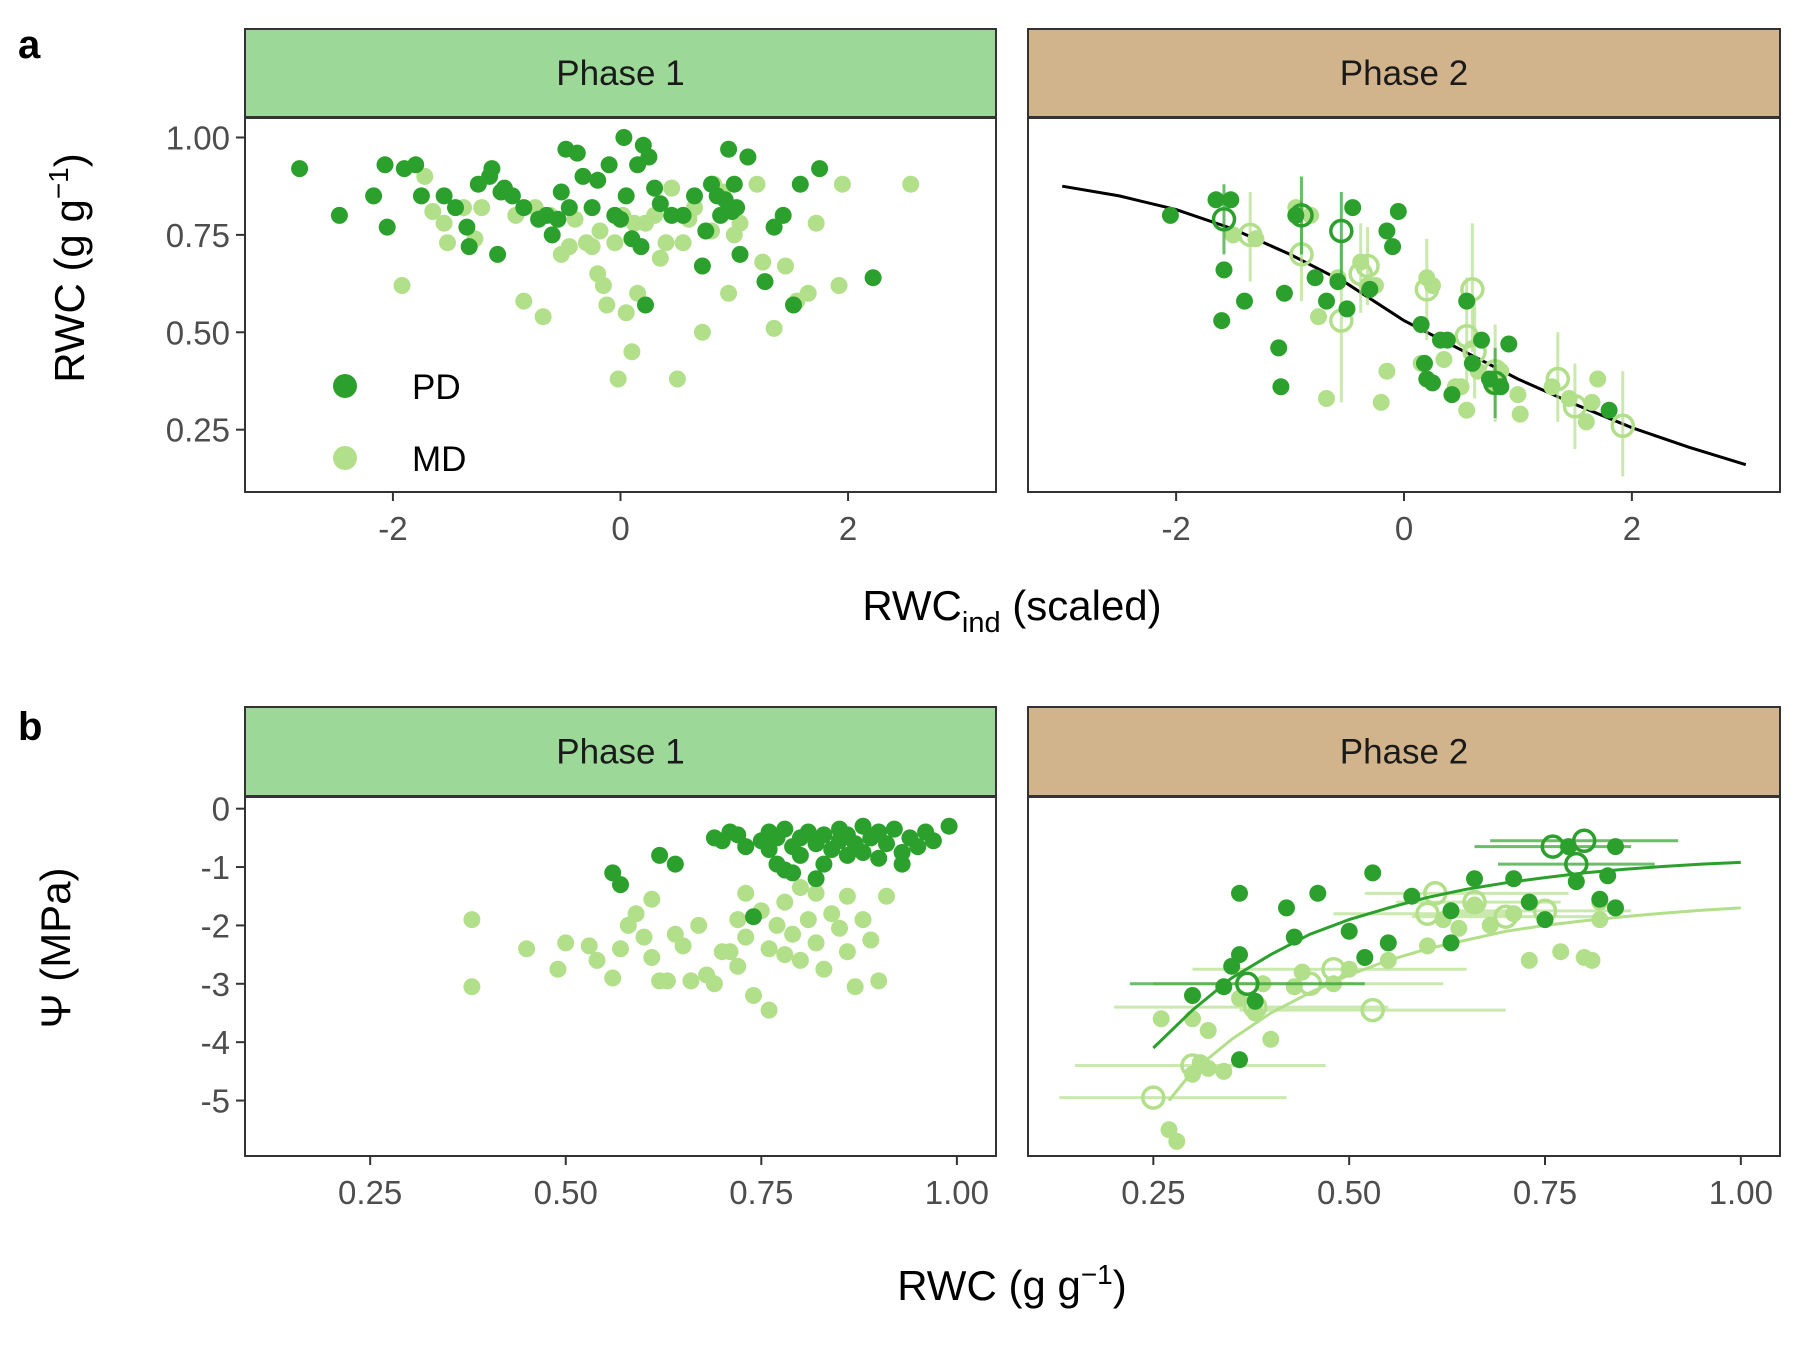 This screenshot has width=1800, height=1350. Describe the element at coordinates (620, 305) in the screenshot. I see `plot-area-a-phase1` at that location.